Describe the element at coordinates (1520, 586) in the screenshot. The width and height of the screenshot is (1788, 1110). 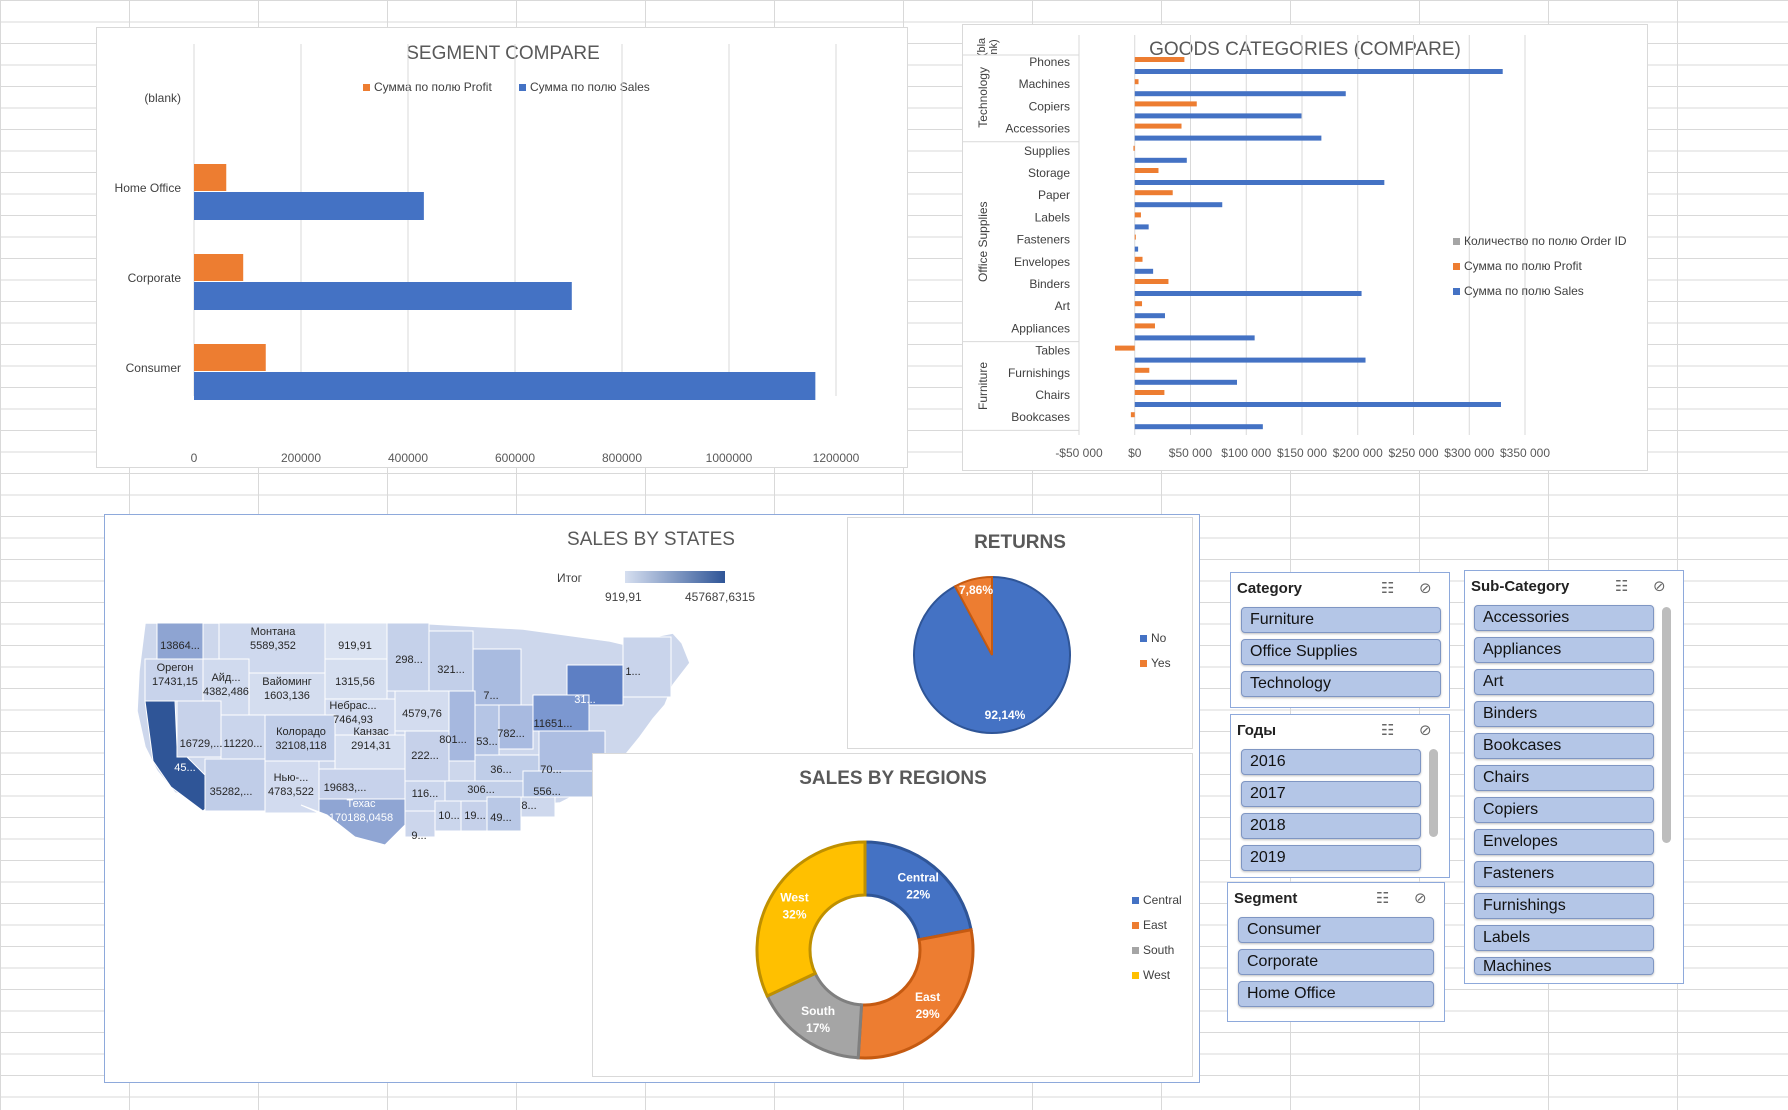
I see `subcategory-slicer-title: Sub-Category` at that location.